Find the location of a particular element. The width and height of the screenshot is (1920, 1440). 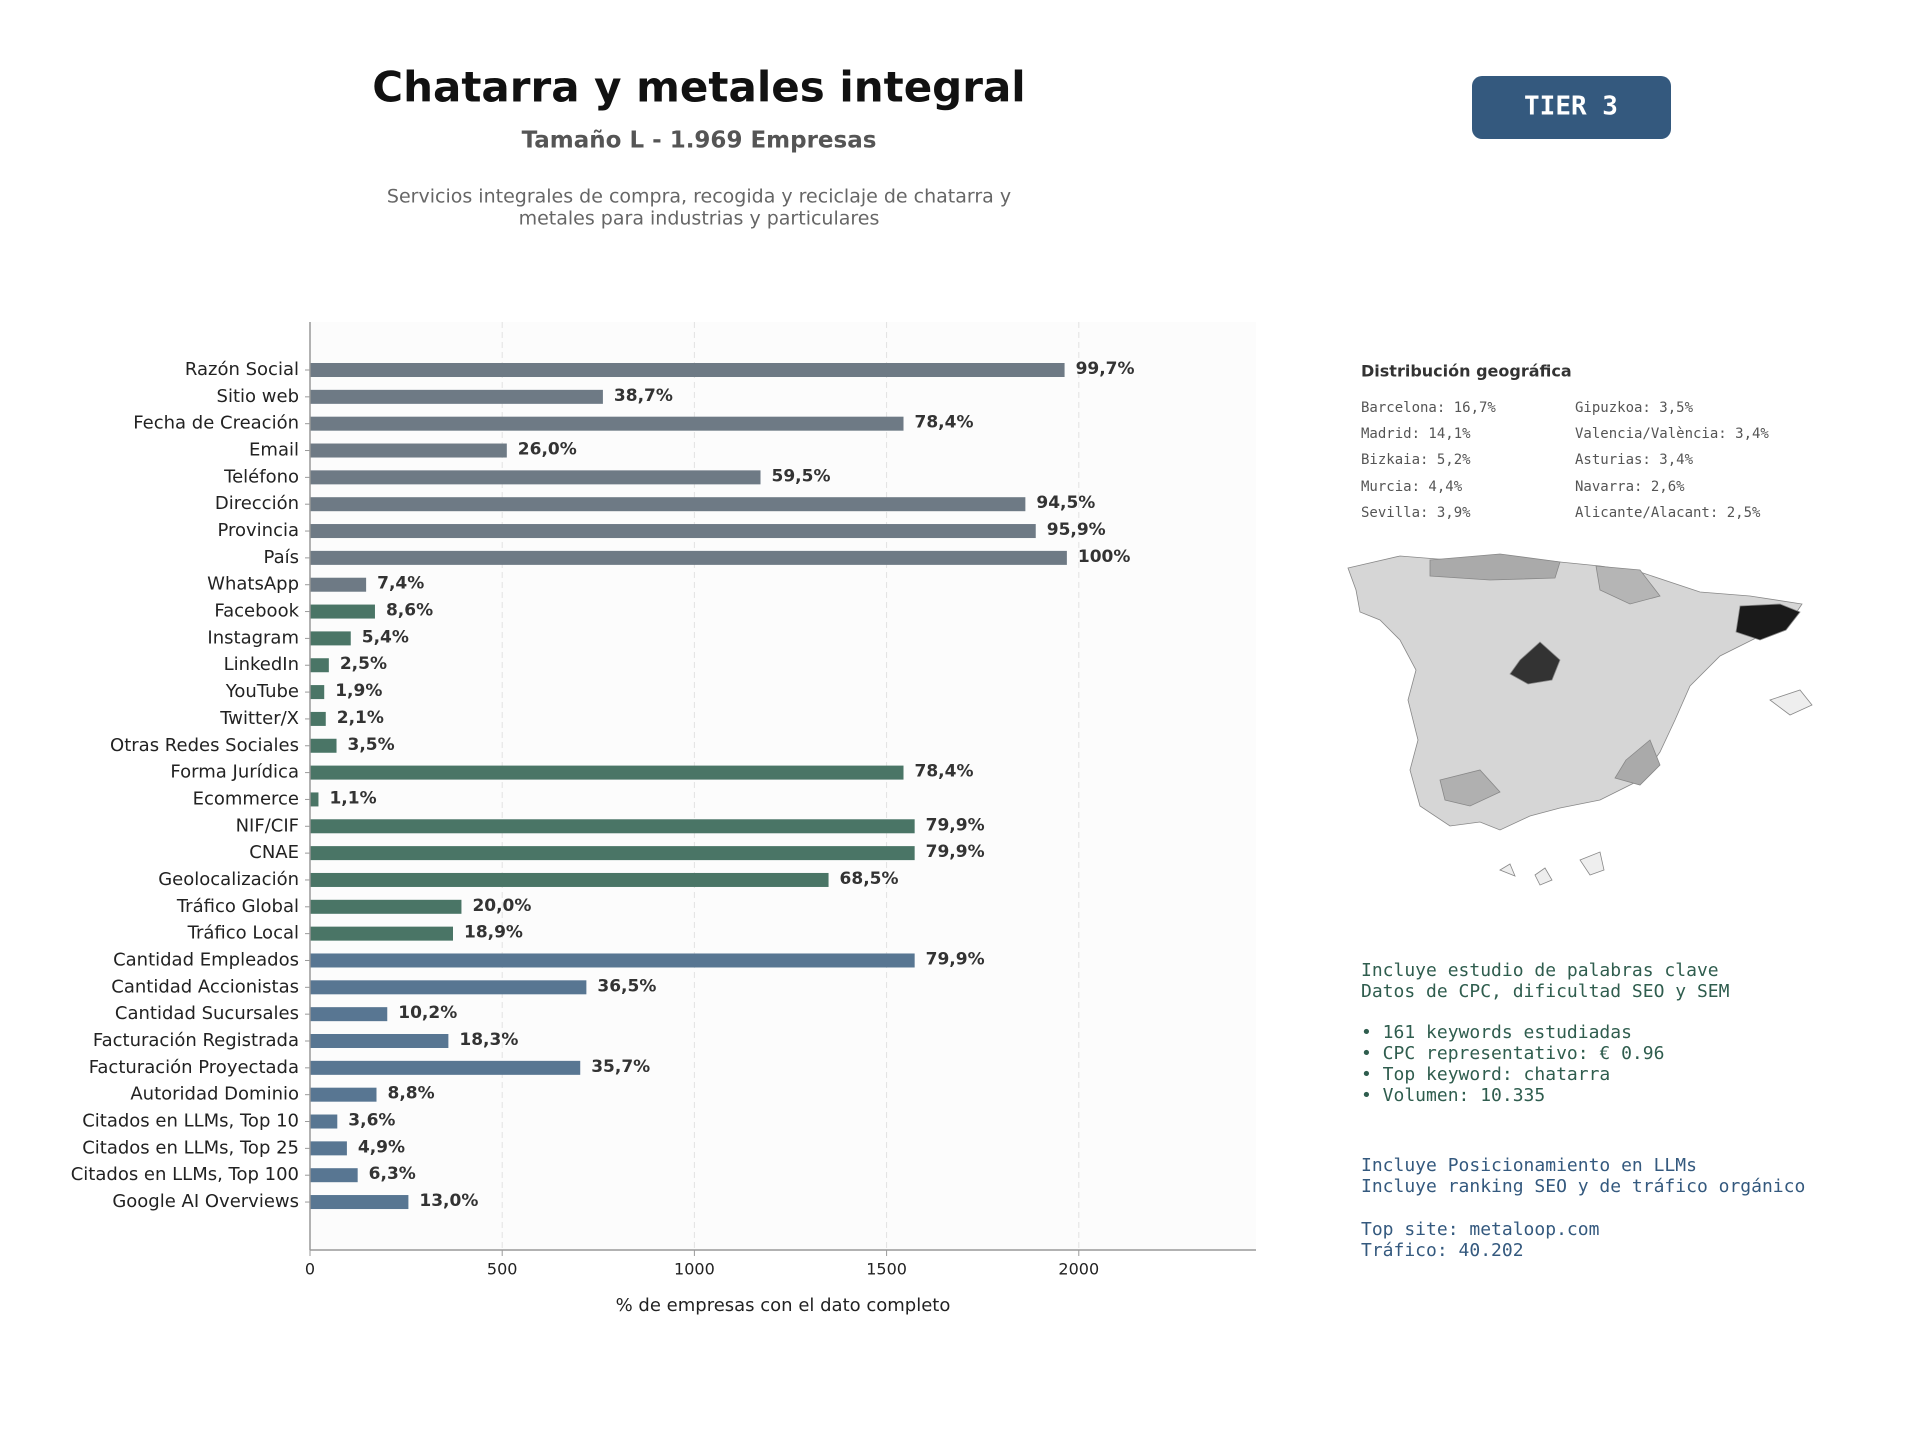

y-tick-label: Provincia is located at coordinates (258, 530).